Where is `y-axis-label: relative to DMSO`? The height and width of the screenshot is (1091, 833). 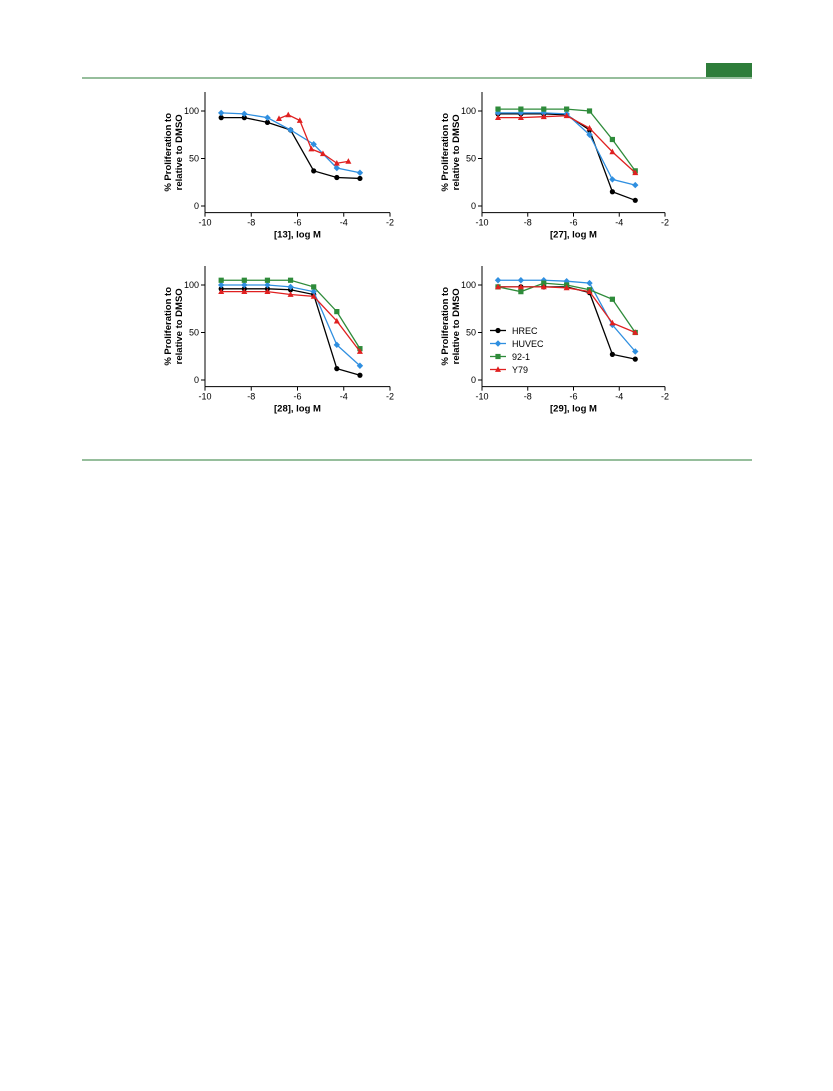
y-axis-label: relative to DMSO is located at coordinates (179, 326).